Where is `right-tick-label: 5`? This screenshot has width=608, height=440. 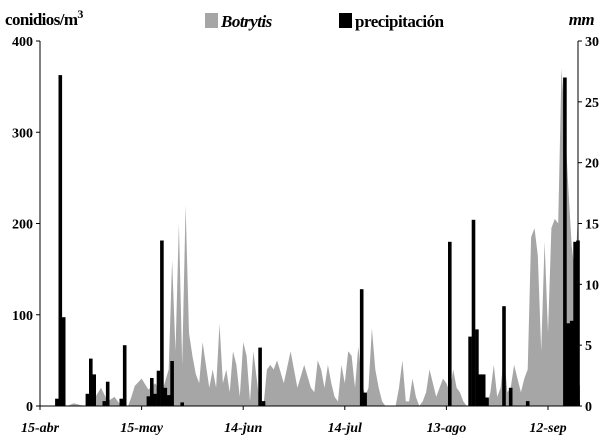 right-tick-label: 5 is located at coordinates (588, 346).